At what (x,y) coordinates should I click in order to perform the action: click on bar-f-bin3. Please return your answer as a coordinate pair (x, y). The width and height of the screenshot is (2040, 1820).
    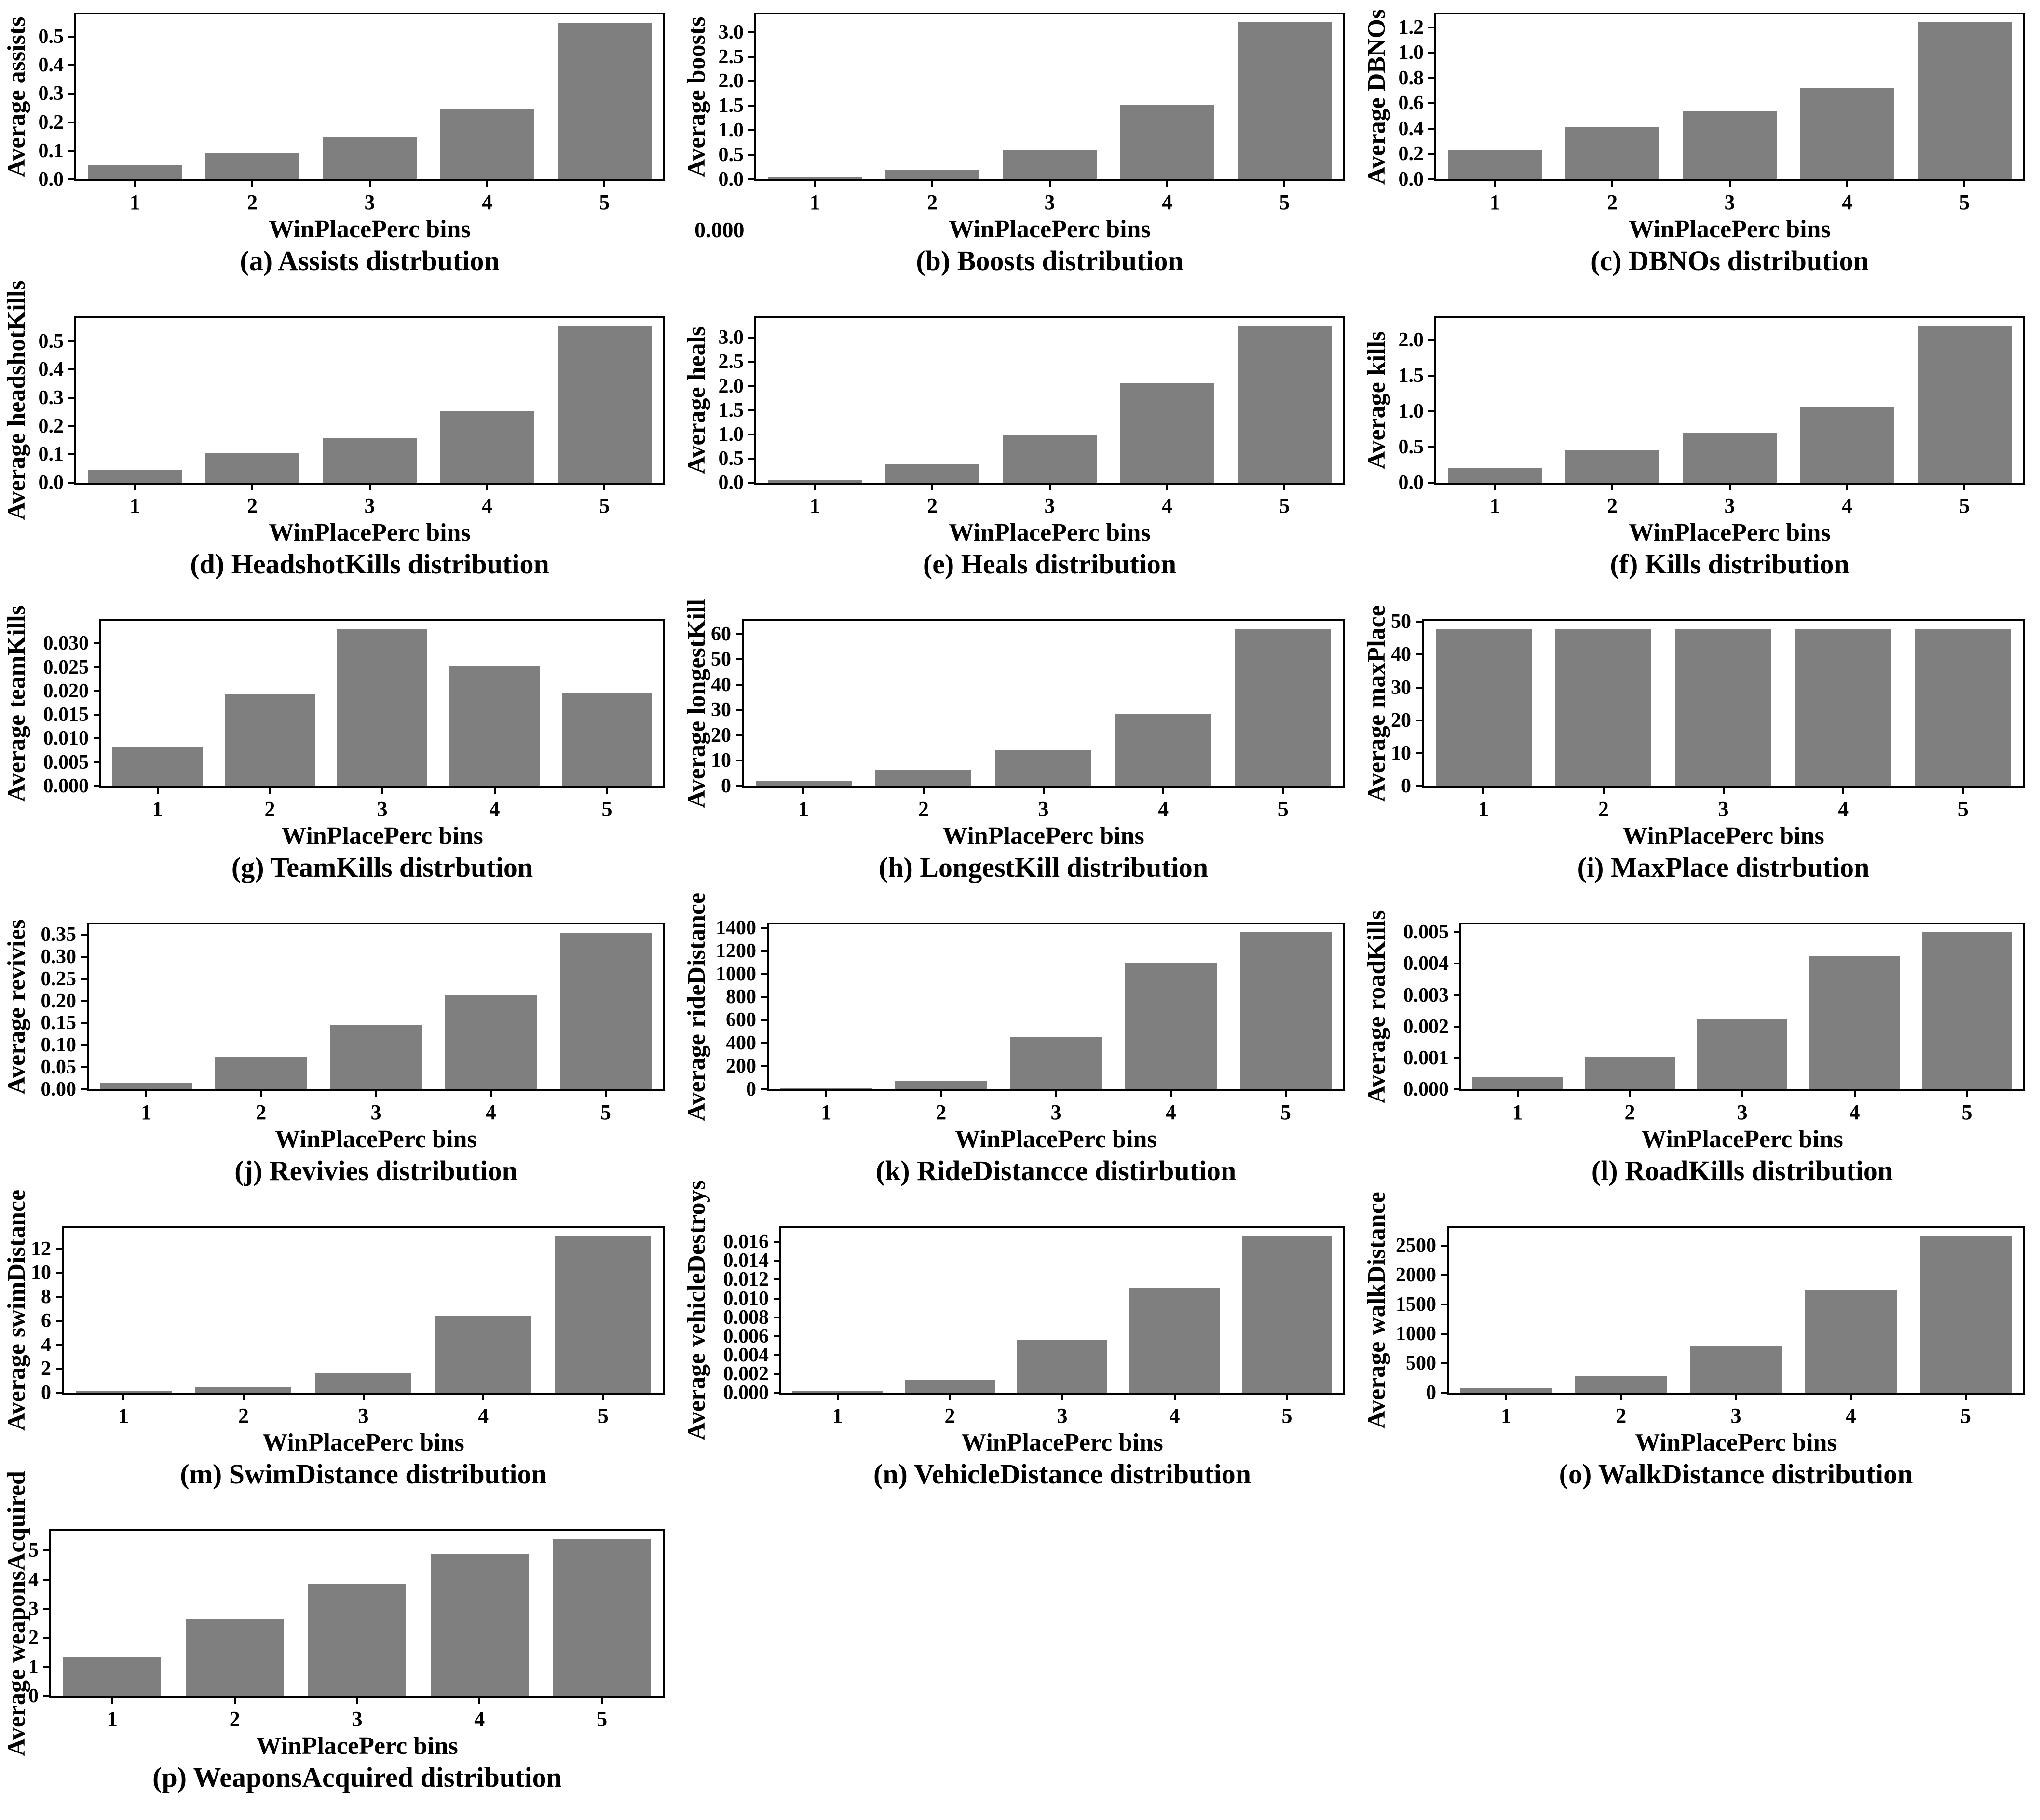
    Looking at the image, I should click on (1730, 458).